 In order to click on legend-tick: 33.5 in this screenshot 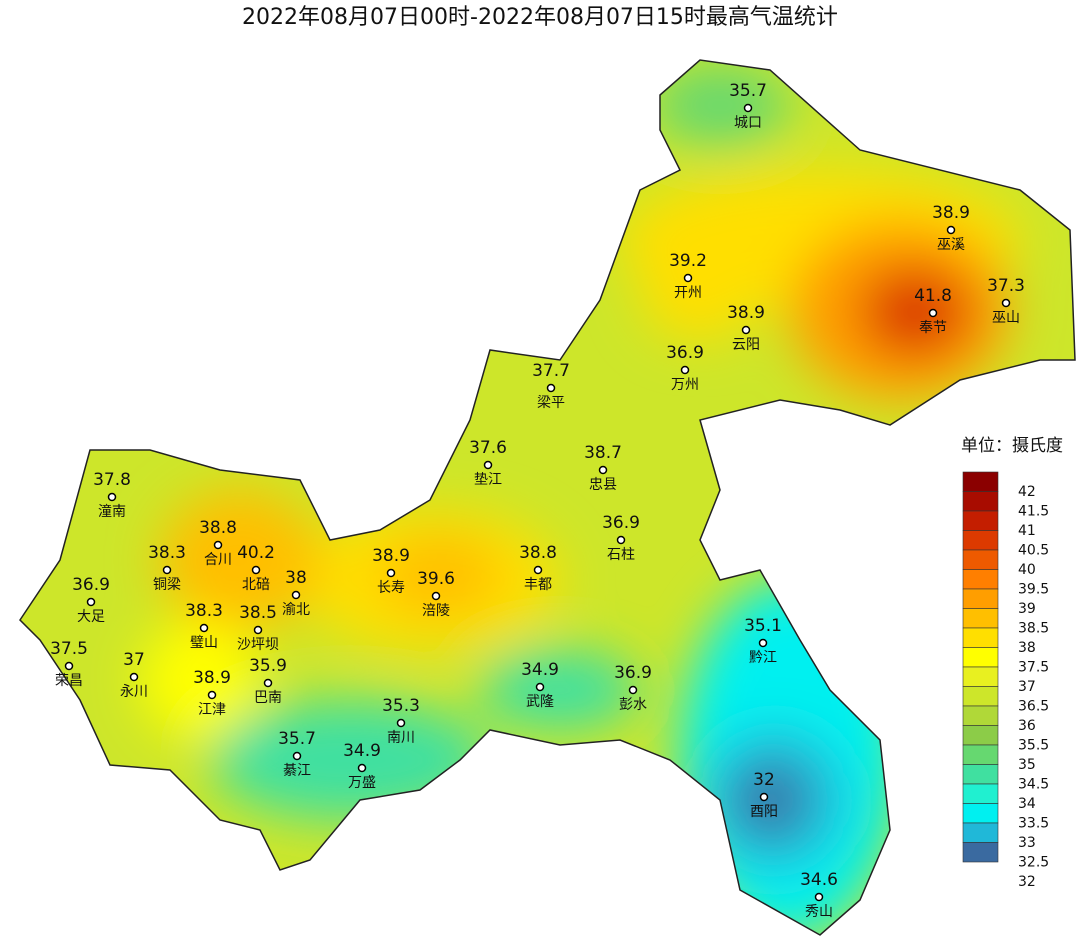, I will do `click(1033, 824)`.